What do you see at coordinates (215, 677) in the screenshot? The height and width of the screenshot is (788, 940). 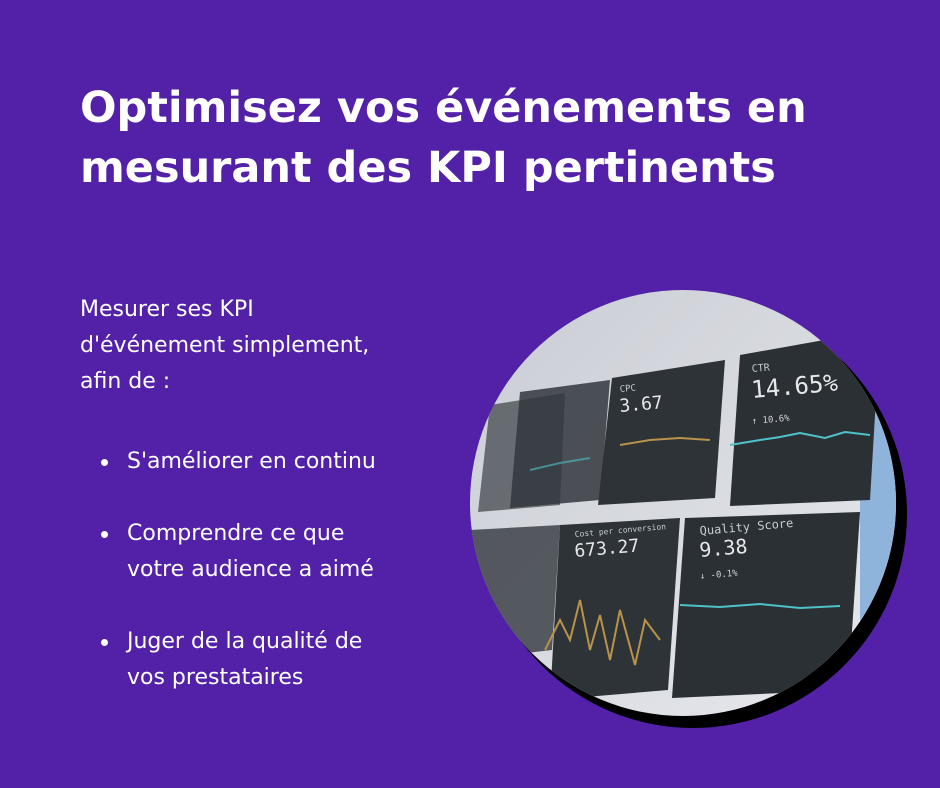 I see `bullet-line: vos prestataires` at bounding box center [215, 677].